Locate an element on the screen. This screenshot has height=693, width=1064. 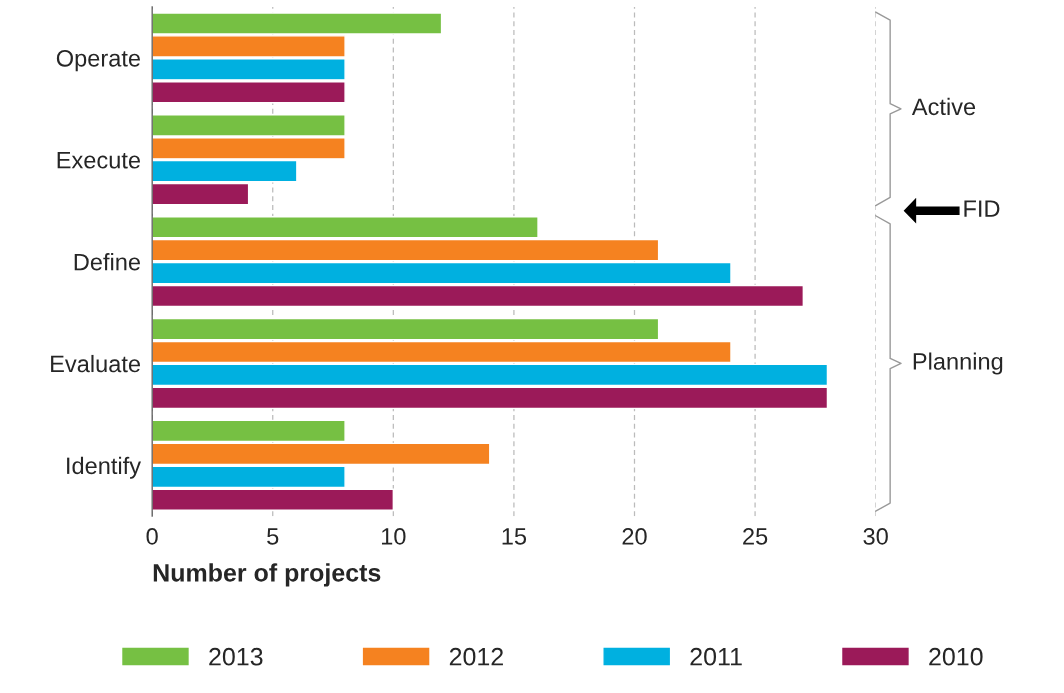
y-tick-label: Identify is located at coordinates (104, 467).